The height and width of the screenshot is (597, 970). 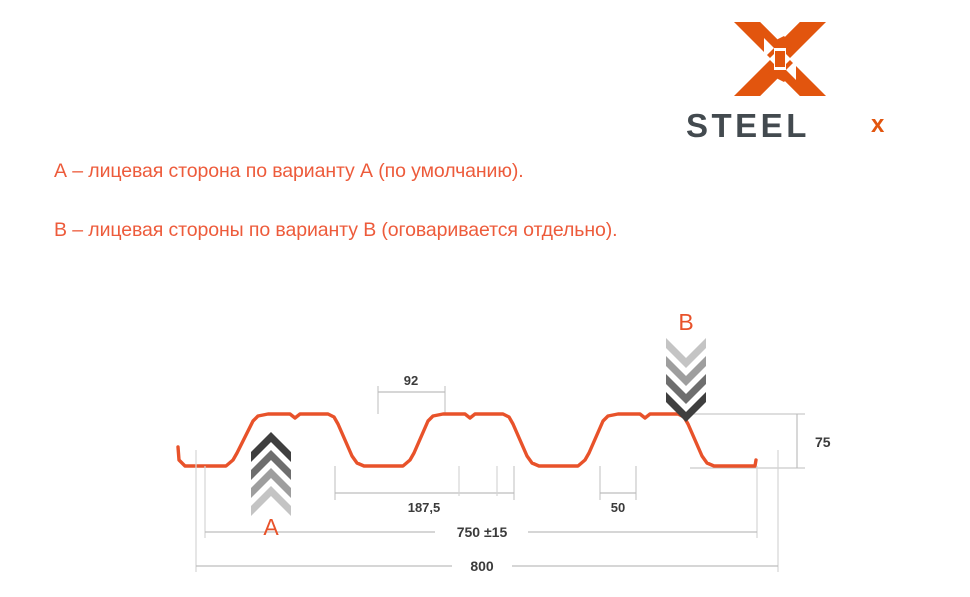 I want to click on marker-b-chevrons-down-icon, so click(x=686, y=380).